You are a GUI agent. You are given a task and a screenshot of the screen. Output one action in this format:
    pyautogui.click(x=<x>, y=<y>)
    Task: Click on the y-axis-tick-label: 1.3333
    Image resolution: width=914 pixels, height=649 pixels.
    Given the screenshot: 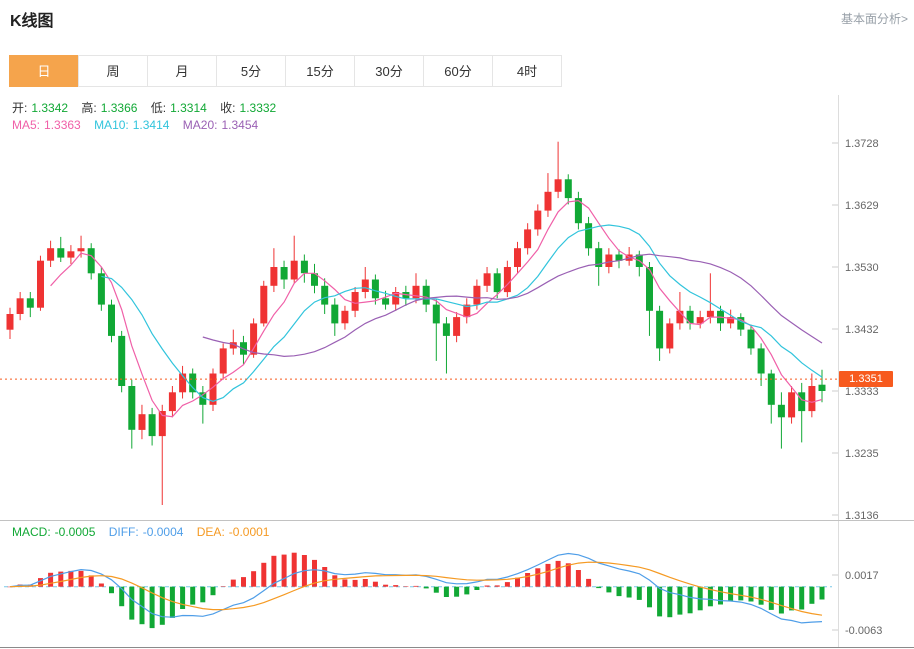 What is the action you would take?
    pyautogui.click(x=862, y=392)
    